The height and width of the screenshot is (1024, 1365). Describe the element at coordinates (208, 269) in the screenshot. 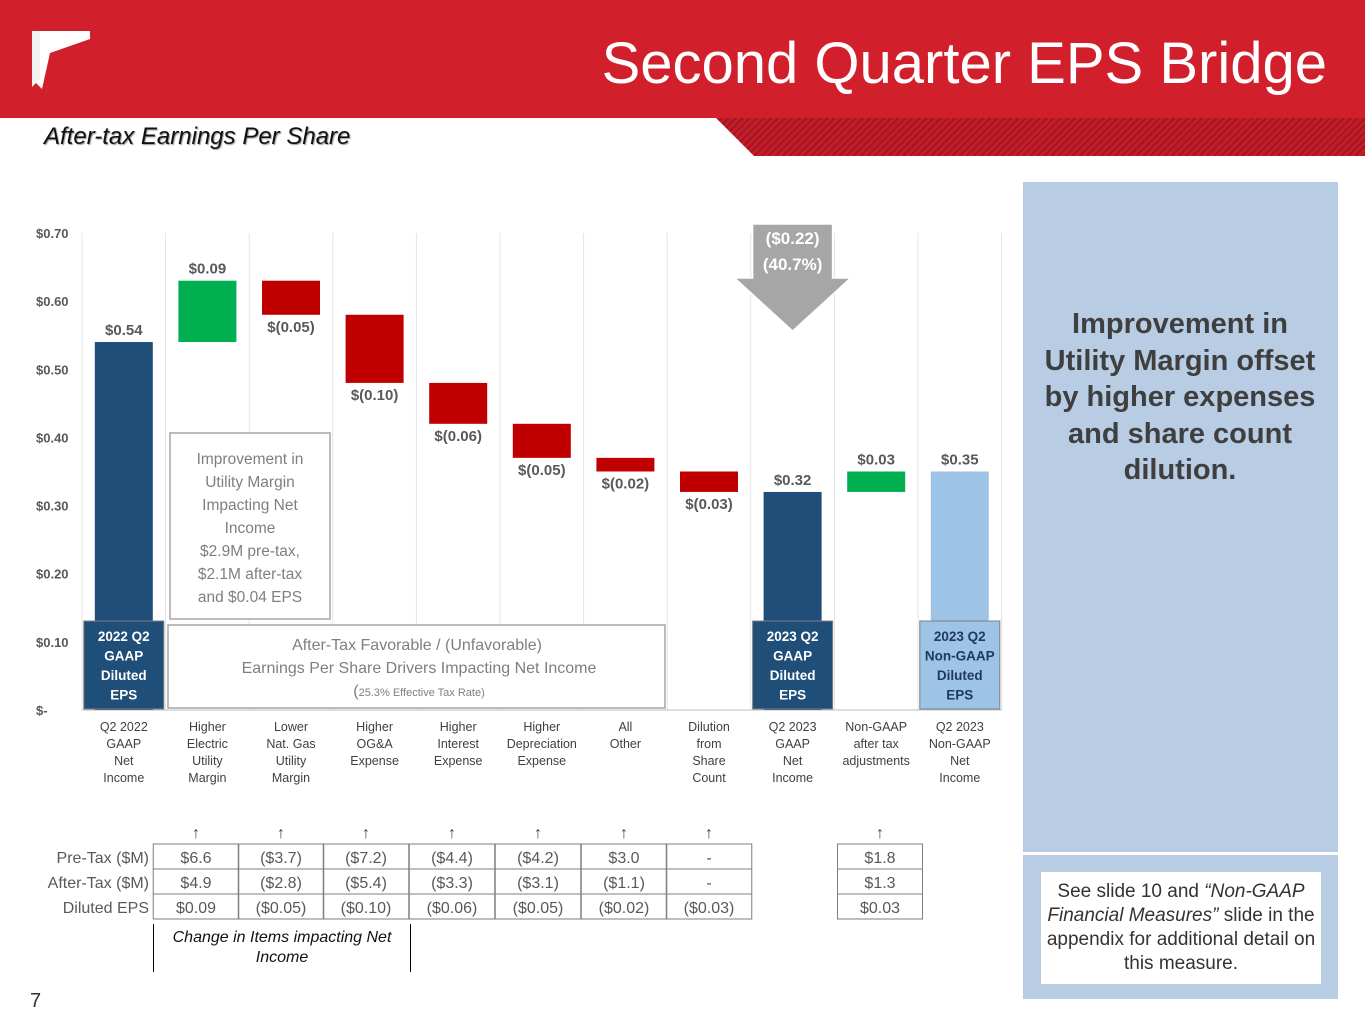

I see `data-label: $0.09` at that location.